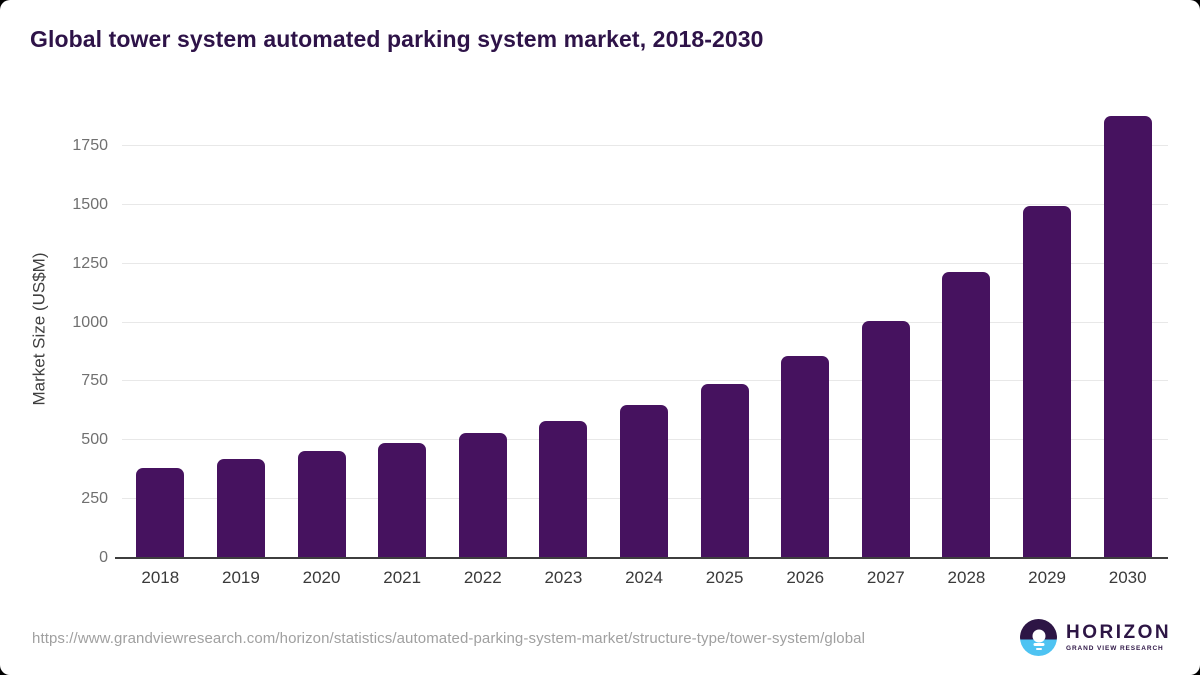  I want to click on y-tick-label-1500: 1500, so click(90, 204).